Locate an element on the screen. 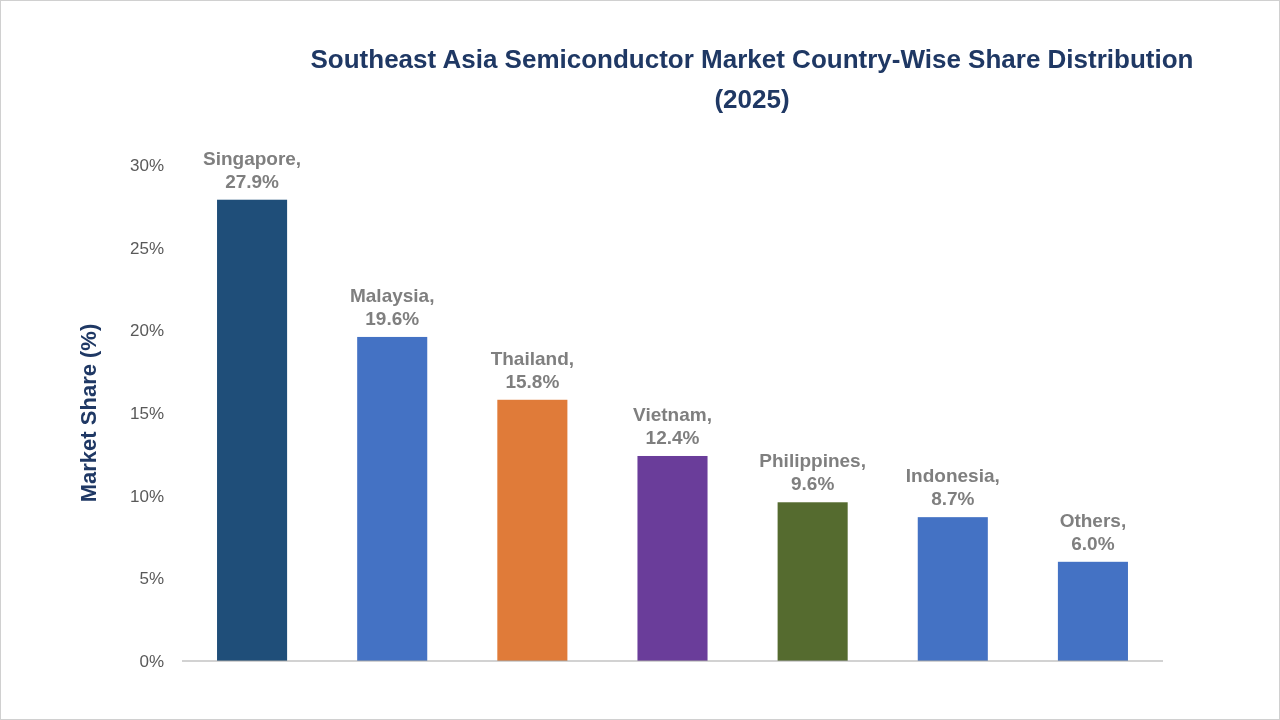 Image resolution: width=1280 pixels, height=720 pixels. data-label: Others, 6.0% is located at coordinates (1093, 531).